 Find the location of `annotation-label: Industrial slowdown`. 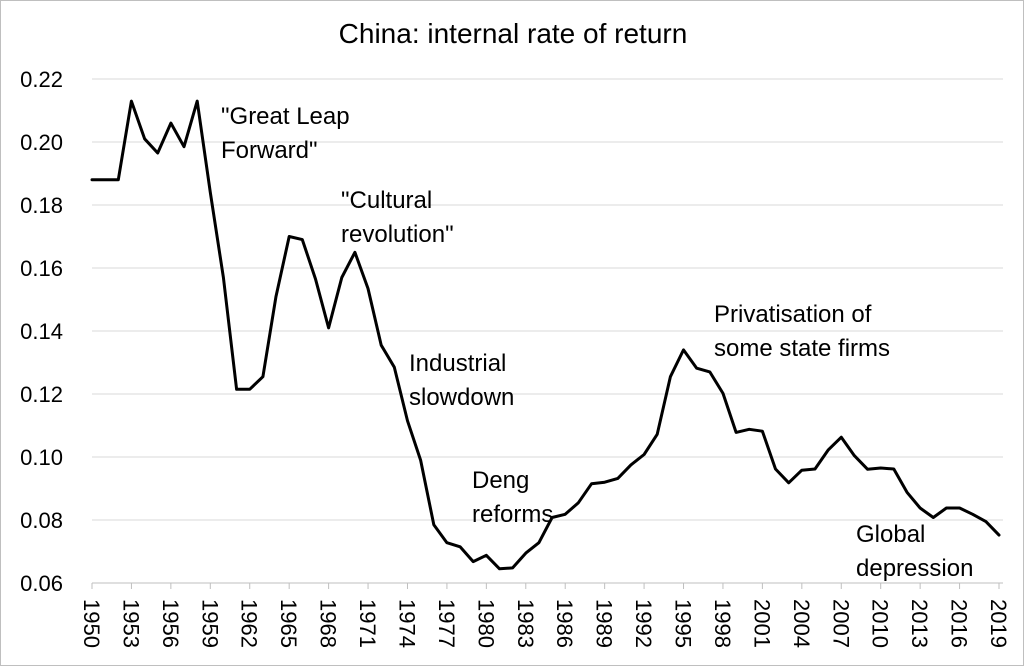

annotation-label: Industrial slowdown is located at coordinates (461, 380).